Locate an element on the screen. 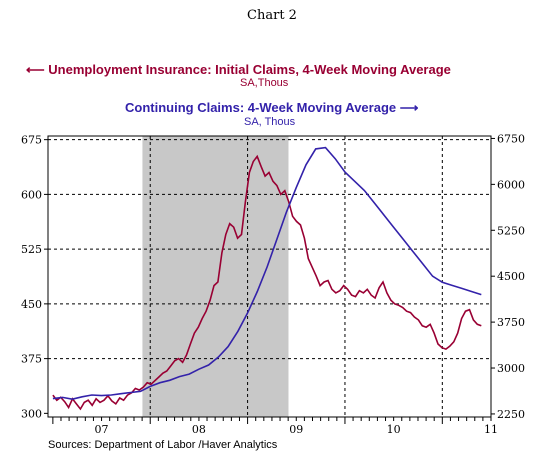  left-tick-label: 300 is located at coordinates (31, 413).